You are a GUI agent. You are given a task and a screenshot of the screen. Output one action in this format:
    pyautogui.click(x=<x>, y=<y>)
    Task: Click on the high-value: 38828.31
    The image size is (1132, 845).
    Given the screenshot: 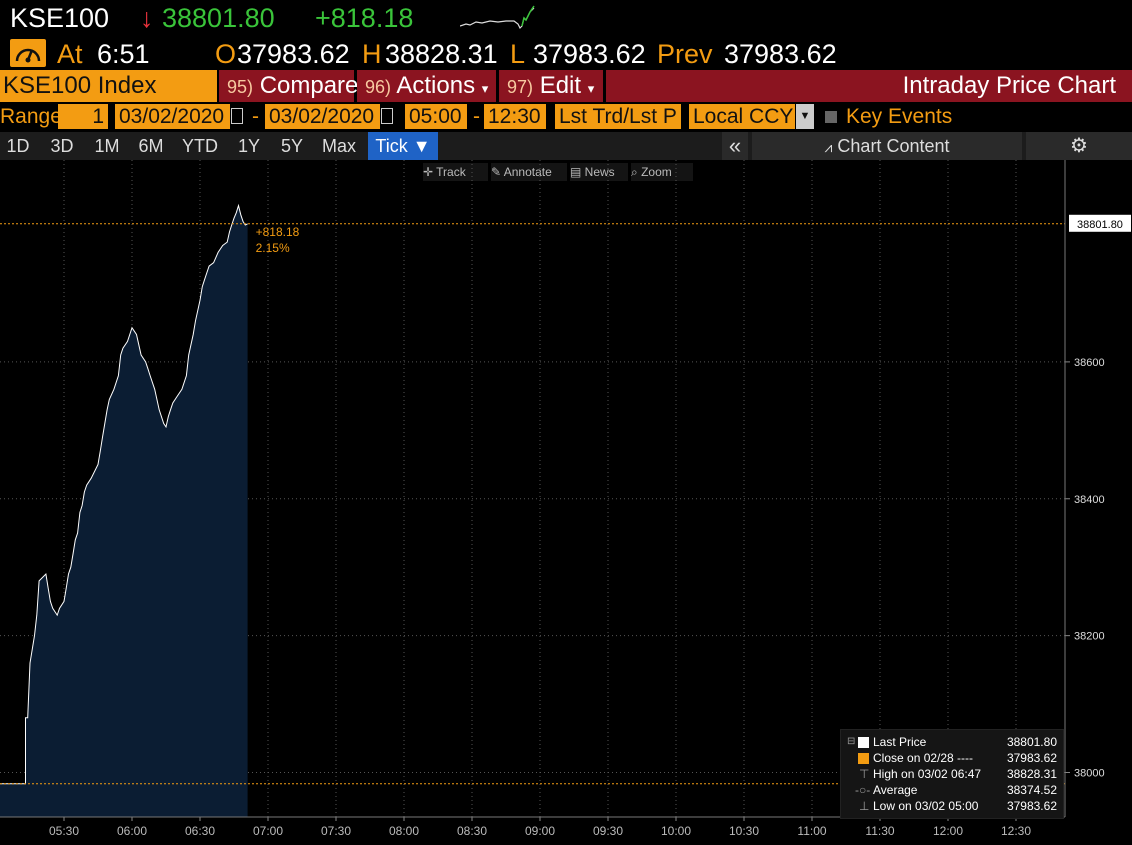 What is the action you would take?
    pyautogui.click(x=441, y=54)
    